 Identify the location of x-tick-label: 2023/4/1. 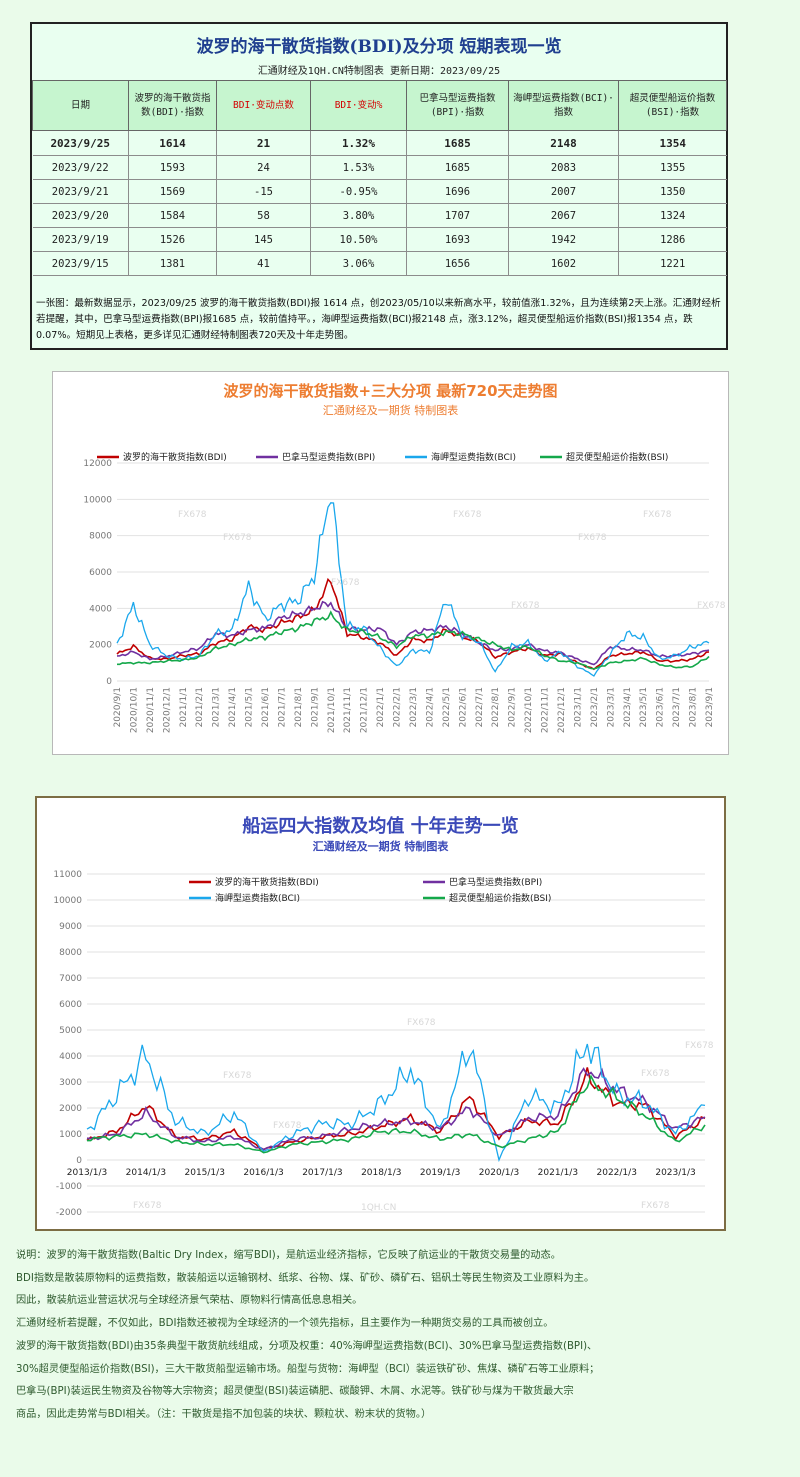
(628, 707).